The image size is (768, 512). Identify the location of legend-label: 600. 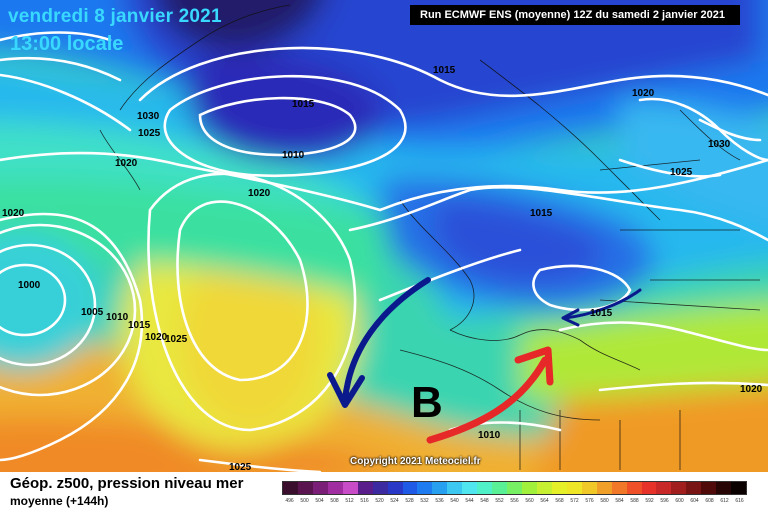
(679, 501).